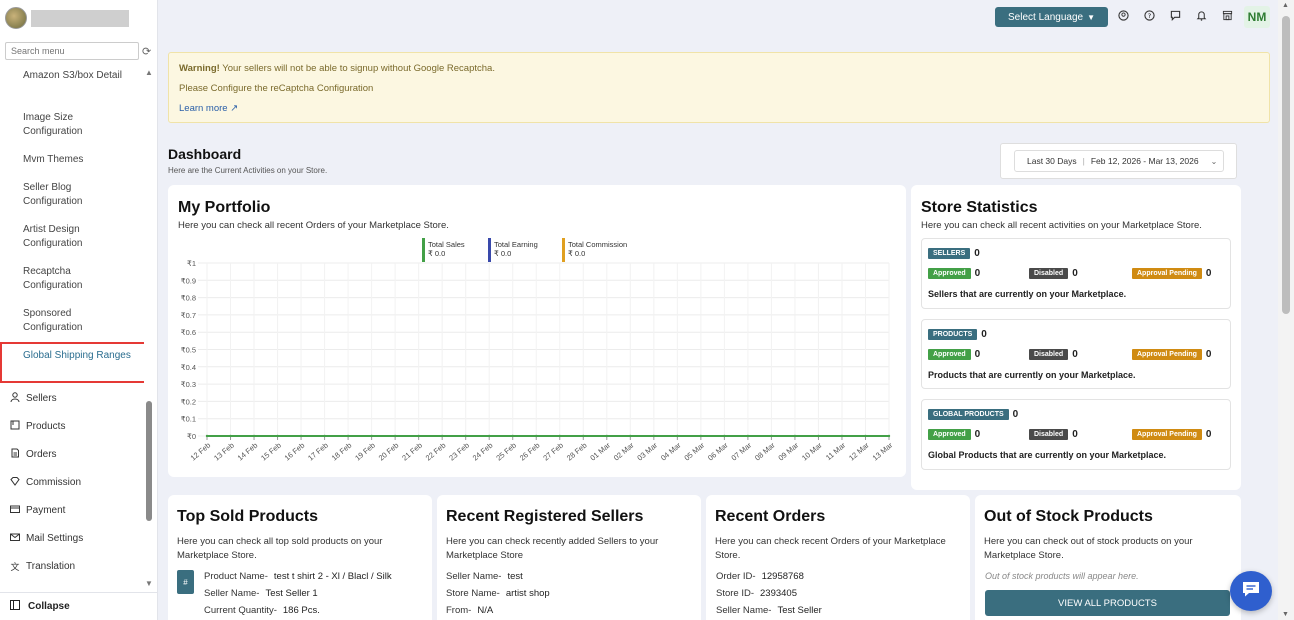 This screenshot has height=620, width=1294. What do you see at coordinates (149, 72) in the screenshot?
I see `scroll-up-icon: ▲` at bounding box center [149, 72].